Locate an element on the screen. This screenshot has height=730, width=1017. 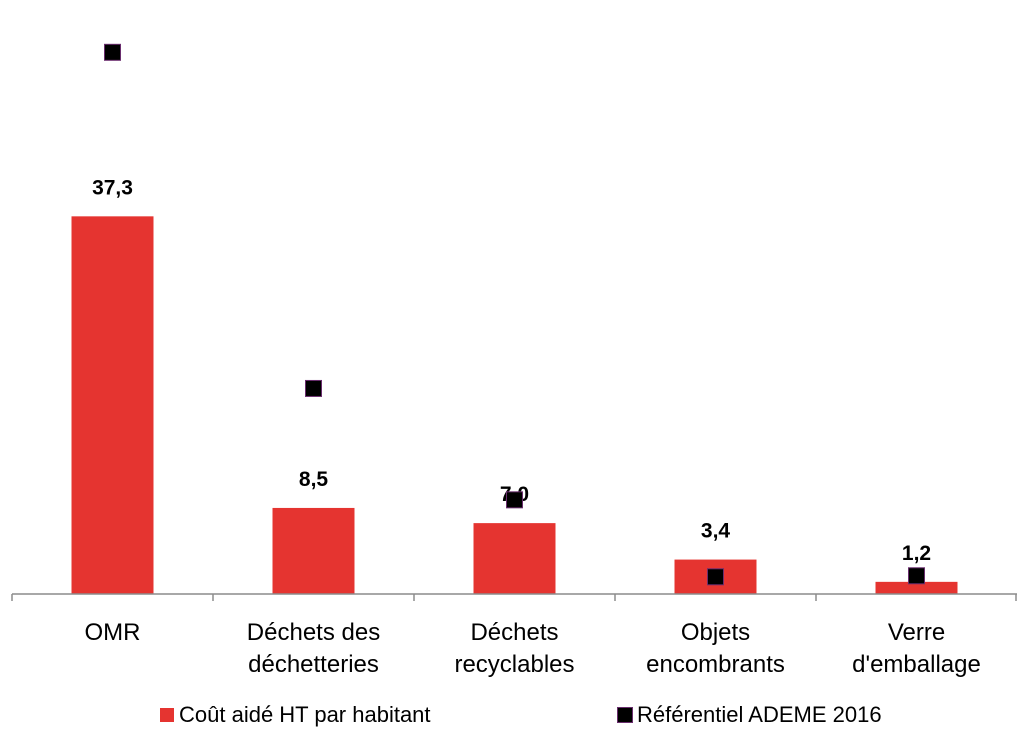
category-label: Verre d'emballage is located at coordinates (916, 648).